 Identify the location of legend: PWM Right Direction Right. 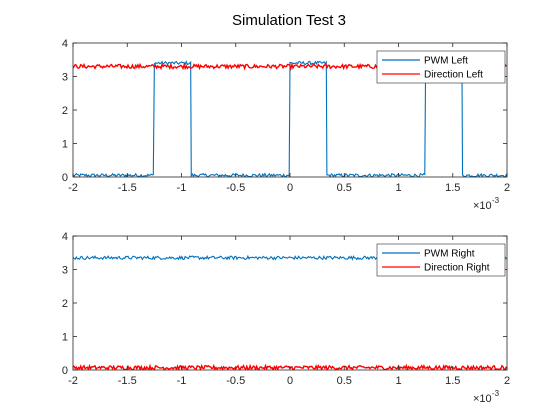
(441, 260).